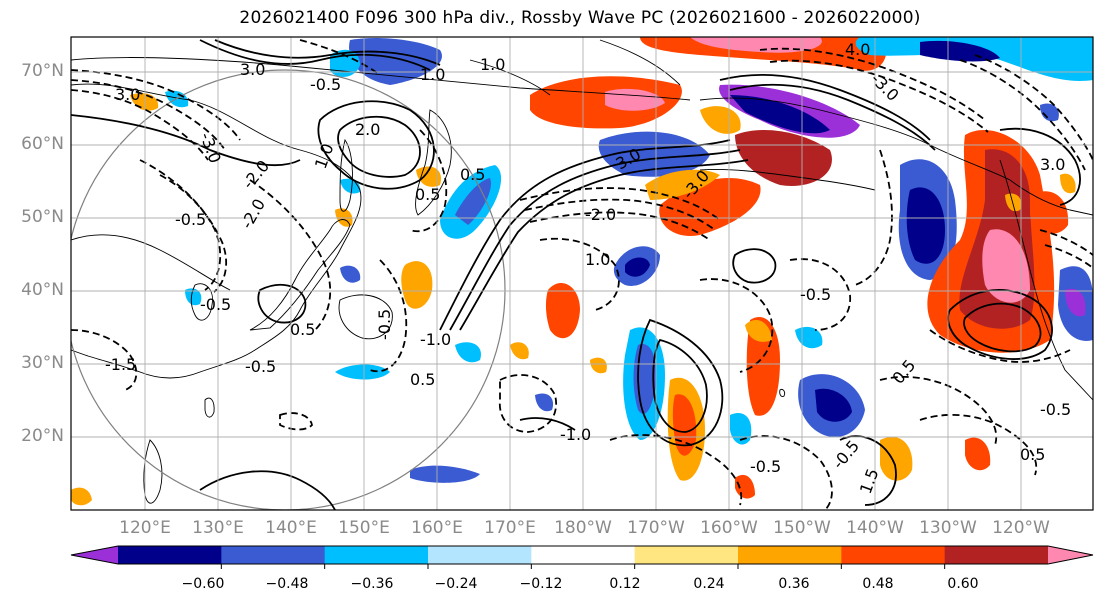  Describe the element at coordinates (756, 45) in the screenshot. I see `shade-pink-arctic-core` at that location.